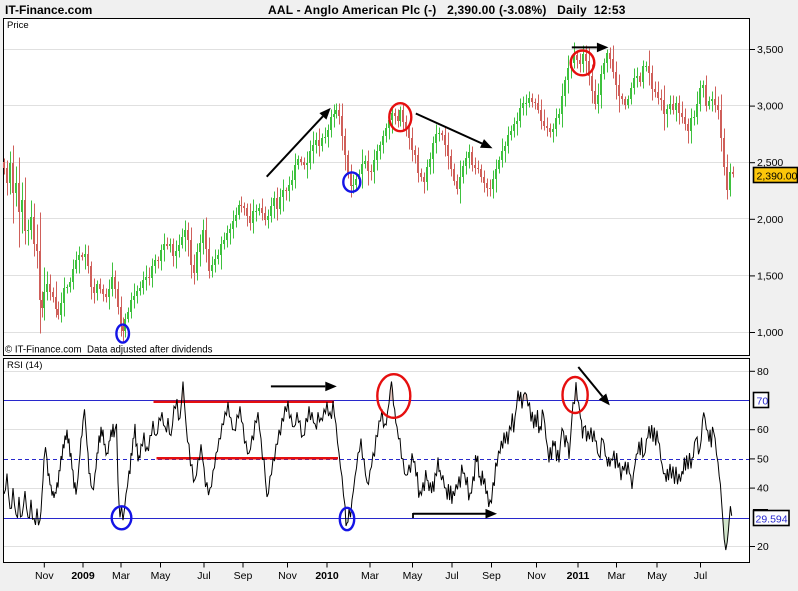  I want to click on svg-text: 60, so click(763, 430).